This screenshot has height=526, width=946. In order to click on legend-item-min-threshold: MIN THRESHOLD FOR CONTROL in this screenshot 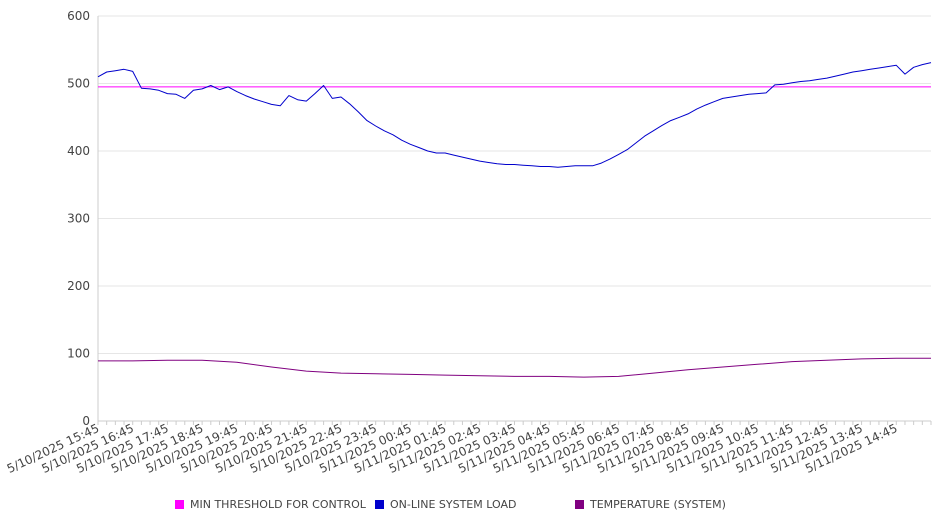, I will do `click(270, 504)`.